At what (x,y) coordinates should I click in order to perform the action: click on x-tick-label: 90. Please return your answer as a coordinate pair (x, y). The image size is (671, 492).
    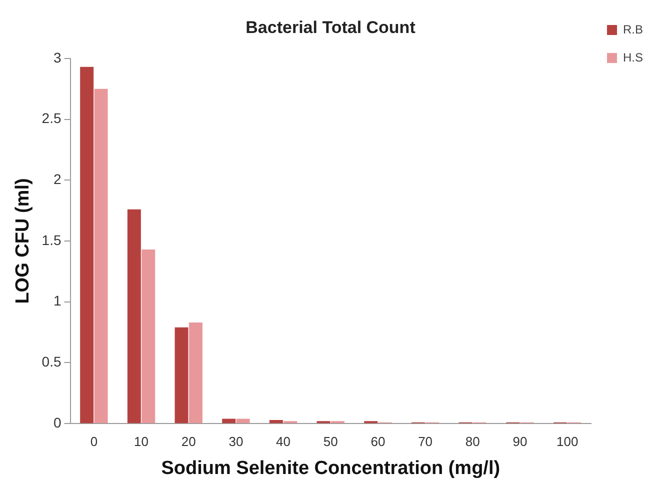
    Looking at the image, I should click on (520, 441).